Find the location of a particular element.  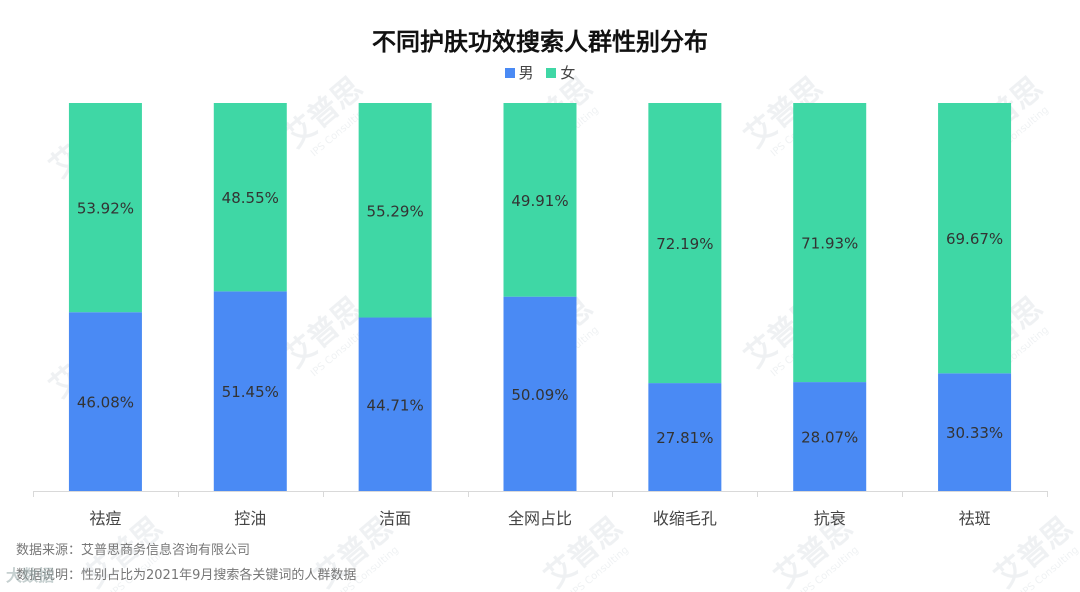

data-label-male: 50.09% is located at coordinates (539, 395).